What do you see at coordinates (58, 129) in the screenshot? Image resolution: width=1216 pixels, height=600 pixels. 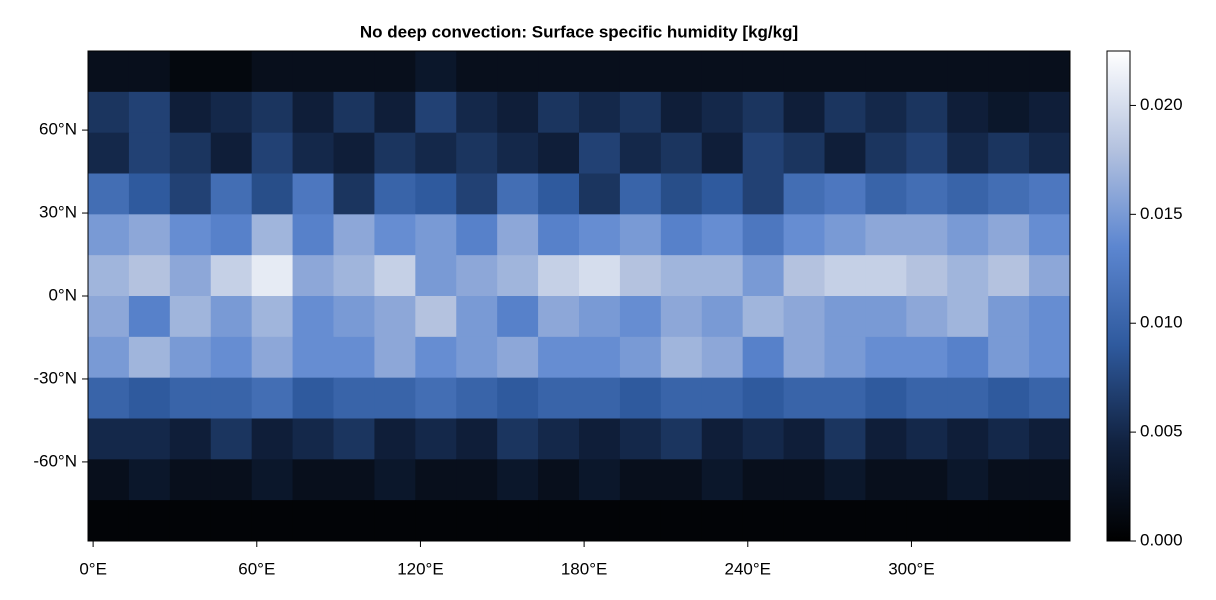 I see `y-tick-label: 60°N` at bounding box center [58, 129].